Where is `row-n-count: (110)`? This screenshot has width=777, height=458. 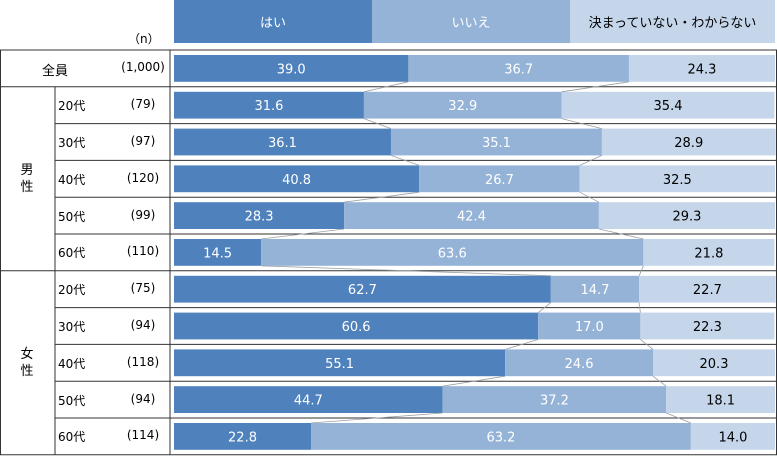 row-n-count: (110) is located at coordinates (143, 251).